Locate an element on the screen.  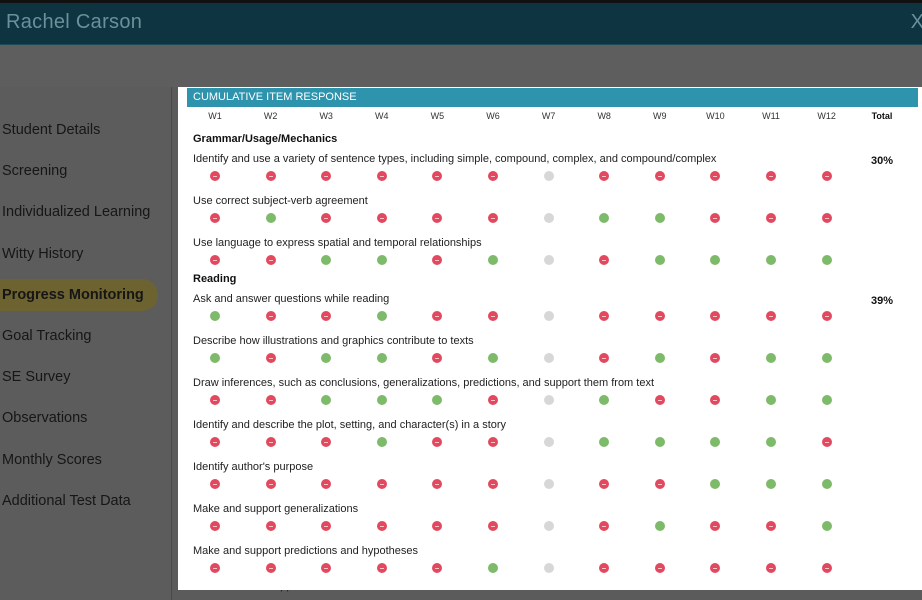
sidebar-item-se-survey: SE Survey is located at coordinates (36, 377).